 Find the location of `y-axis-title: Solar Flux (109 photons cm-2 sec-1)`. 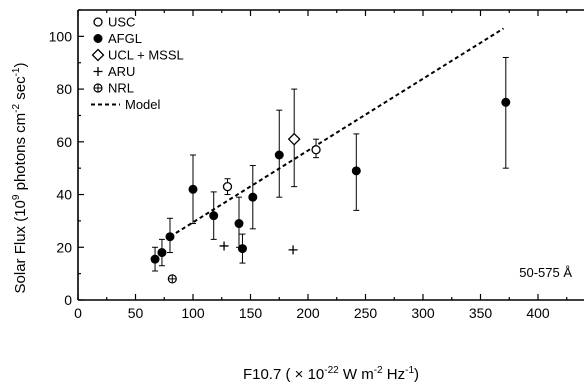

y-axis-title: Solar Flux (109 photons cm-2 sec-1) is located at coordinates (20, 178).